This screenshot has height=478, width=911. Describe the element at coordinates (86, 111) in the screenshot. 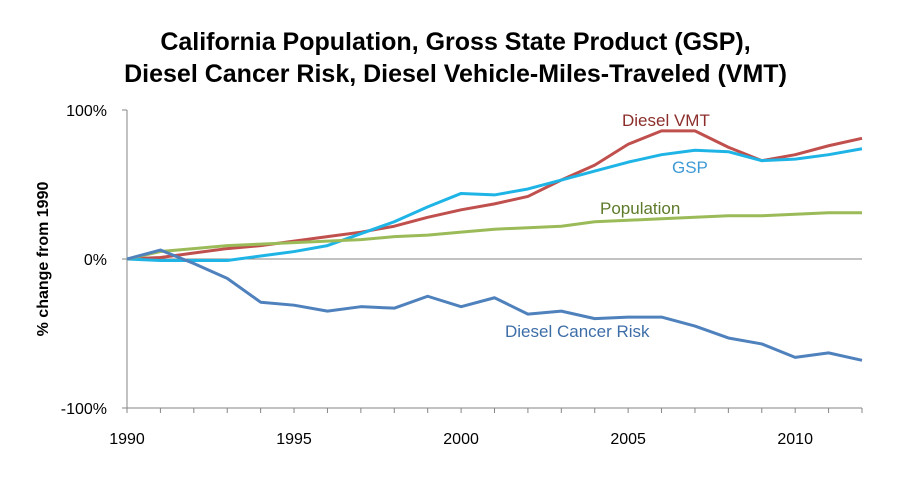

I see `y-tick-label: 100%` at that location.